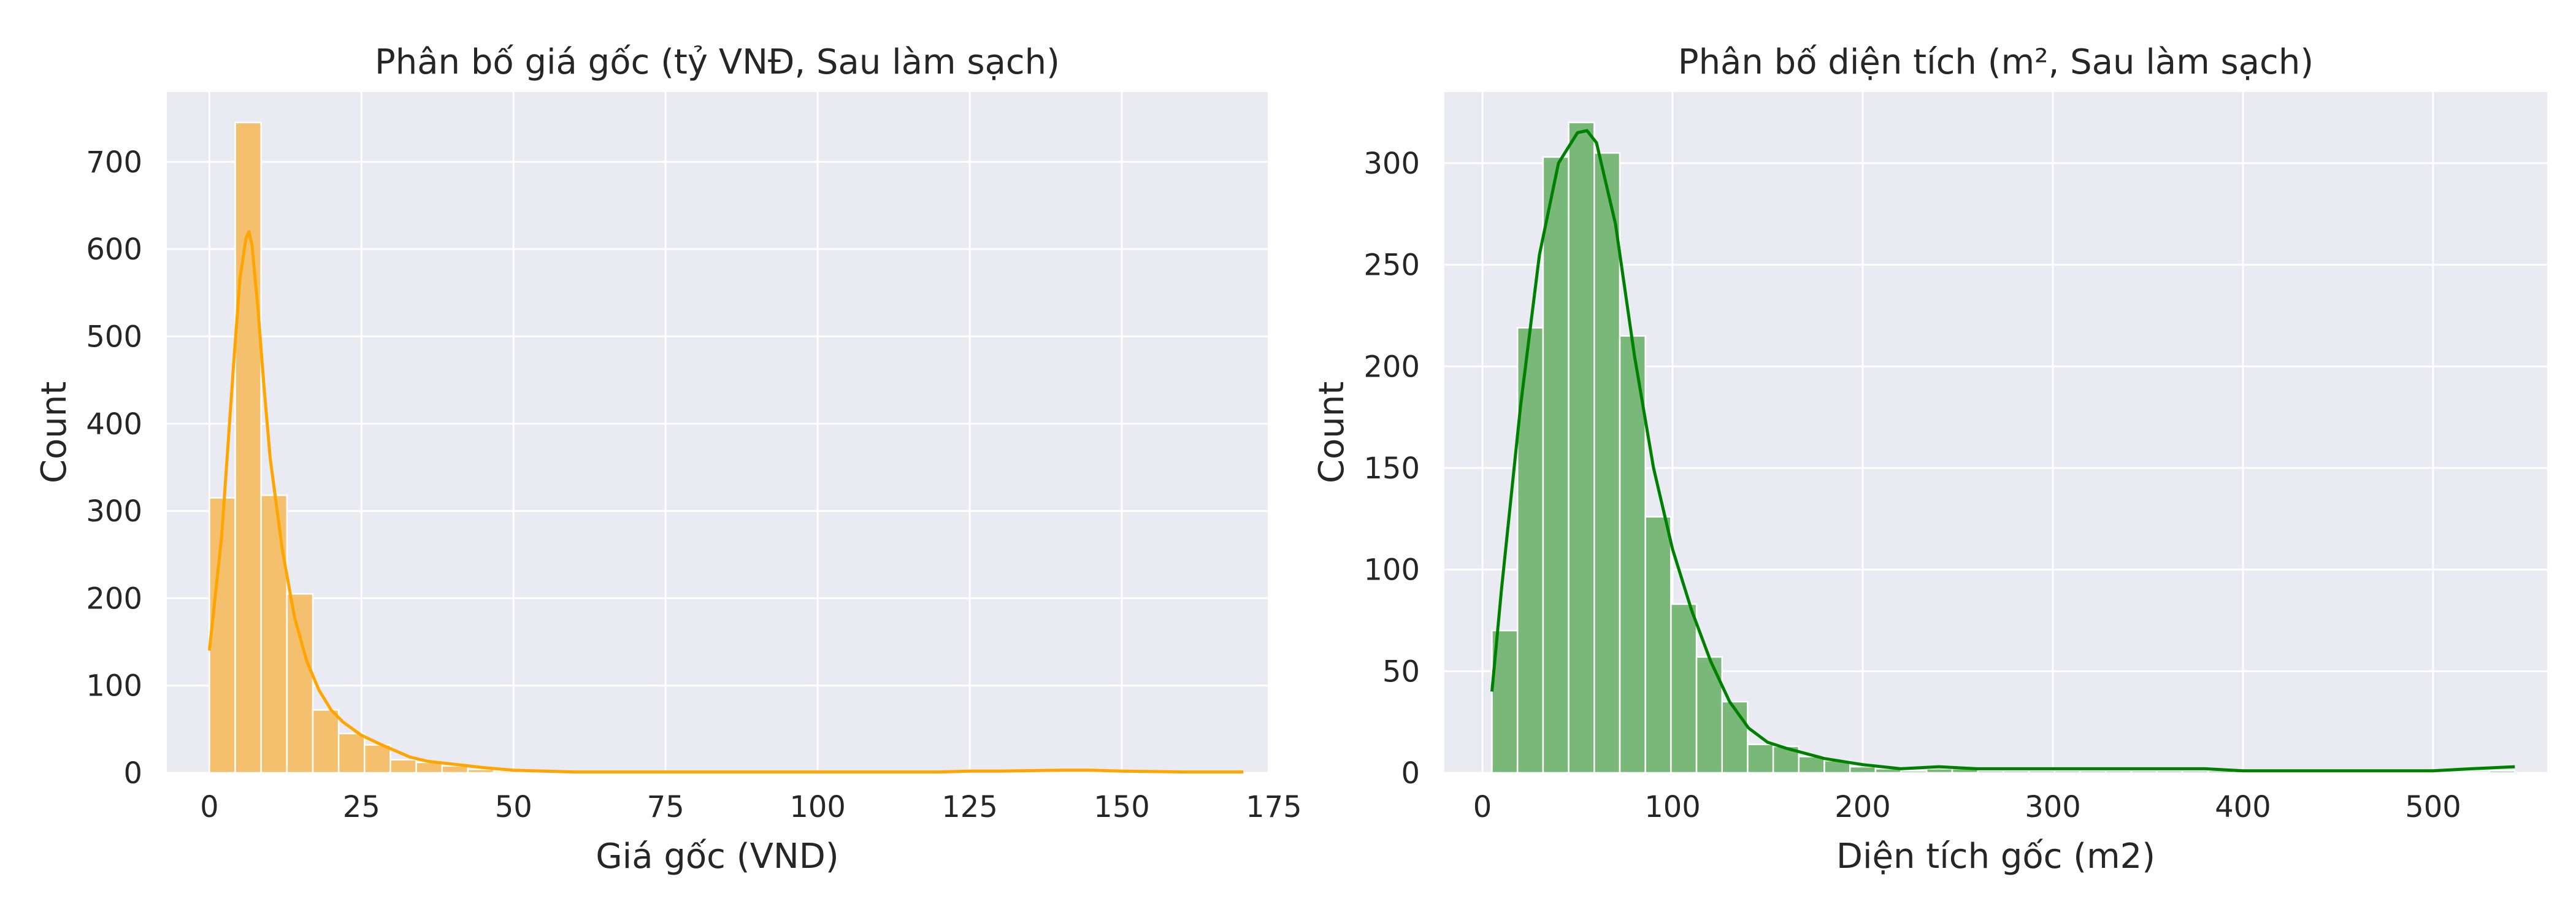 This screenshot has height=920, width=2576. I want to click on x-tick-label: 300, so click(2053, 807).